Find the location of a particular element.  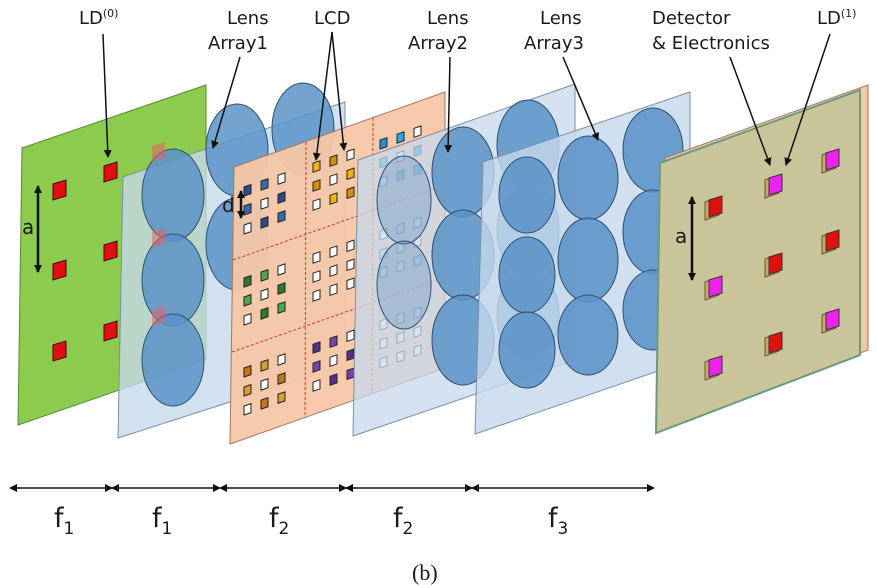

distance-label-4: f2 is located at coordinates (403, 521).